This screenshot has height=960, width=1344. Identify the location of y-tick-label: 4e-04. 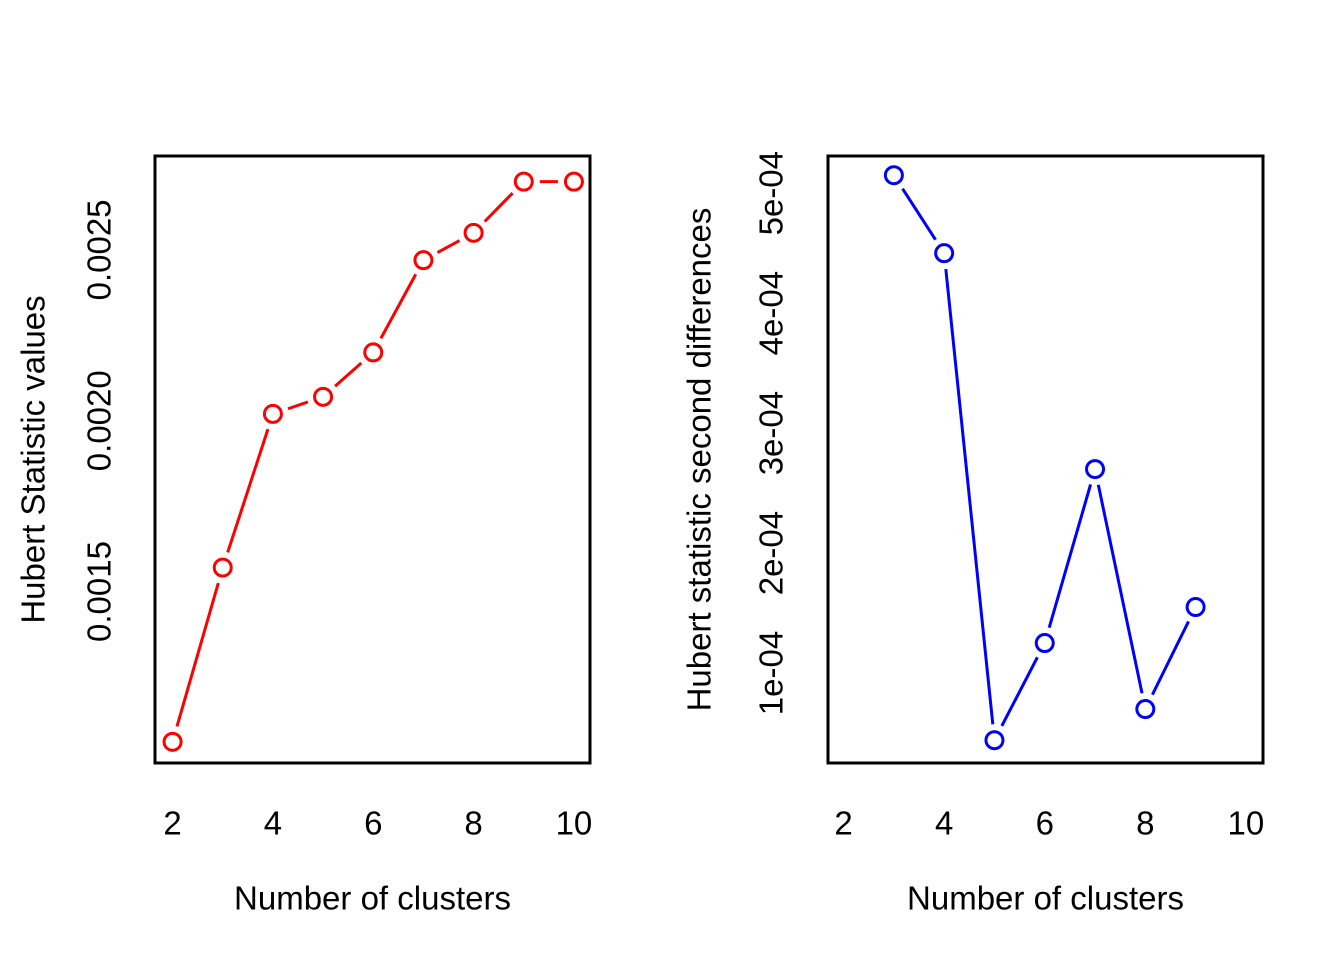
(771, 313).